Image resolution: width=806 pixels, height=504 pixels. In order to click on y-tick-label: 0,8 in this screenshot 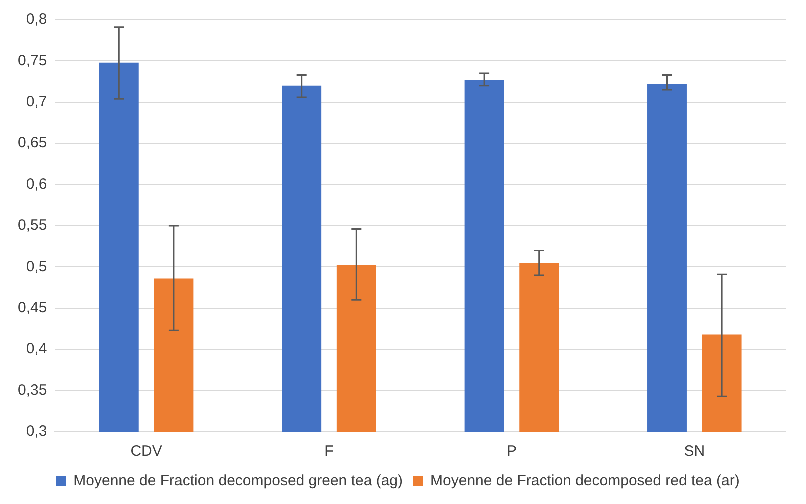, I will do `click(37, 19)`.